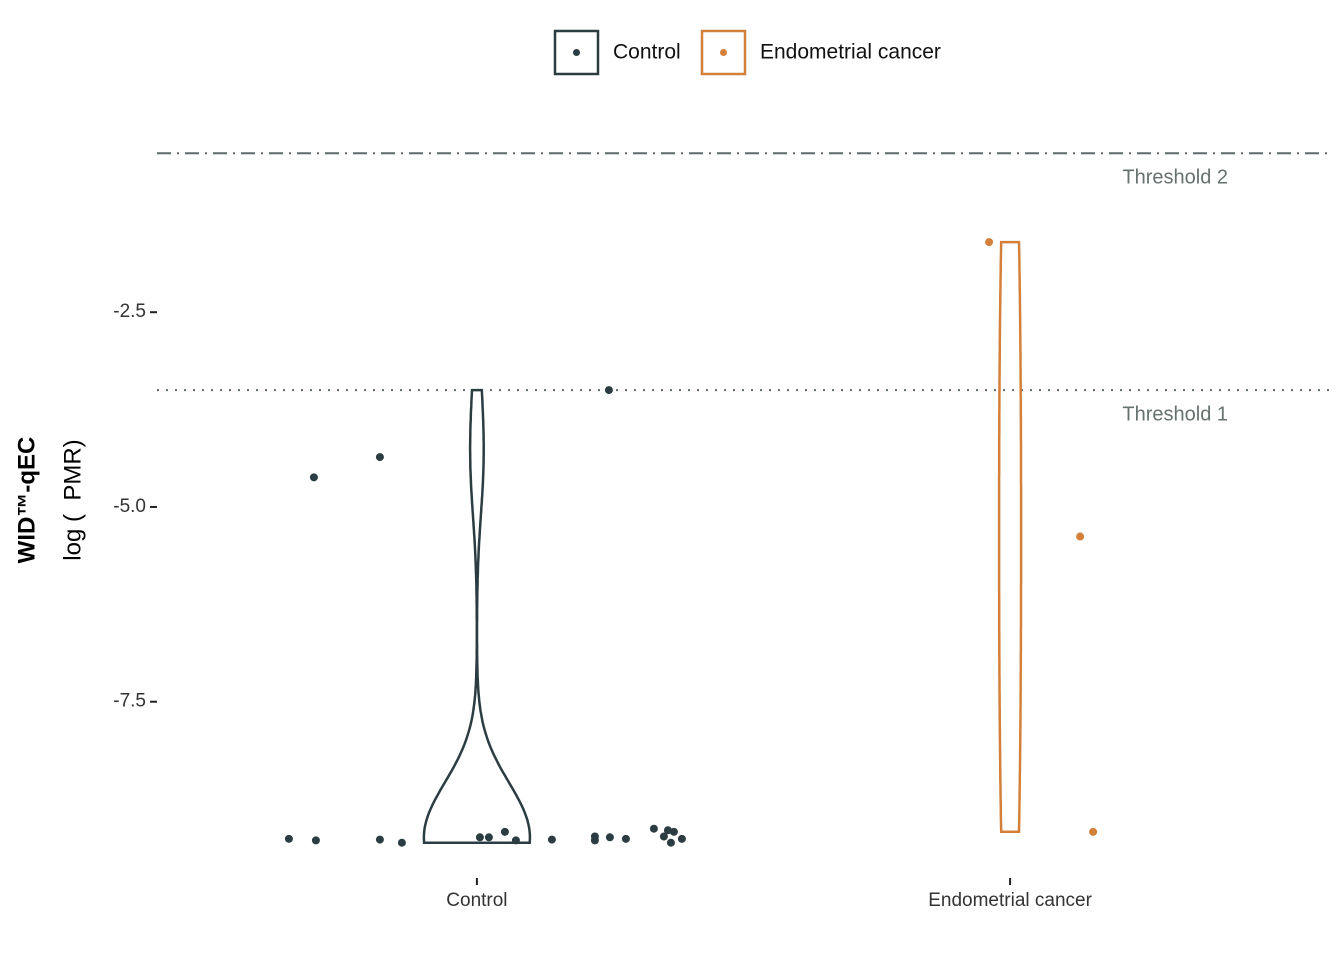 Image resolution: width=1344 pixels, height=960 pixels. Describe the element at coordinates (72, 499) in the screenshot. I see `y-axis-subtitle: log ( PMR)` at that location.